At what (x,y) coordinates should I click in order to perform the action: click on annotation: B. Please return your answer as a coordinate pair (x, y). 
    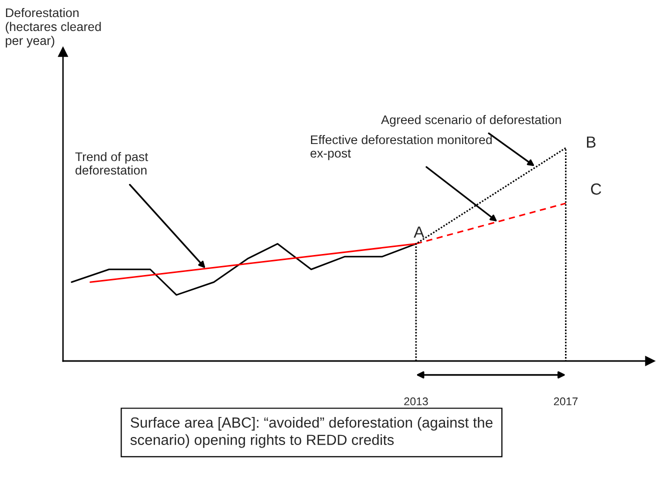
    Looking at the image, I should click on (591, 142).